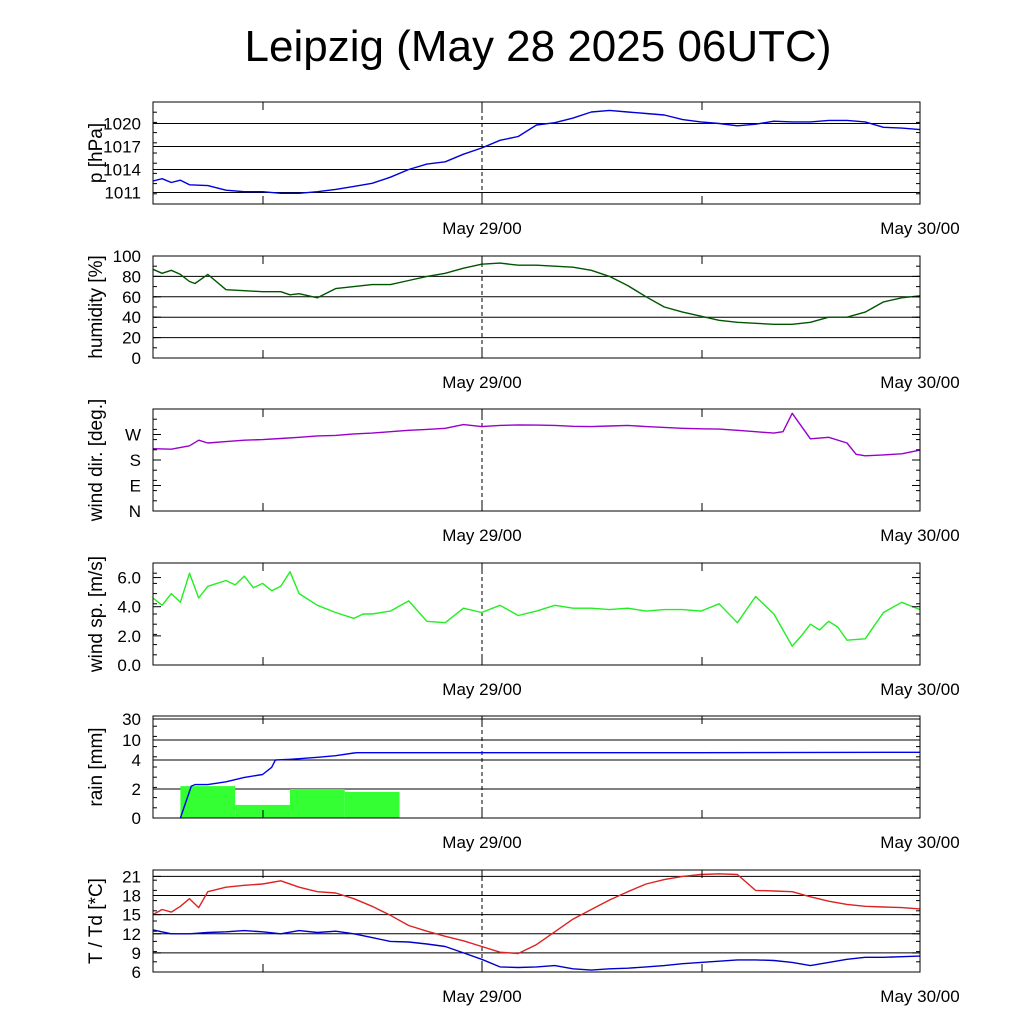 Image resolution: width=1024 pixels, height=1024 pixels. What do you see at coordinates (127, 256) in the screenshot?
I see `y-tick-label: 100` at bounding box center [127, 256].